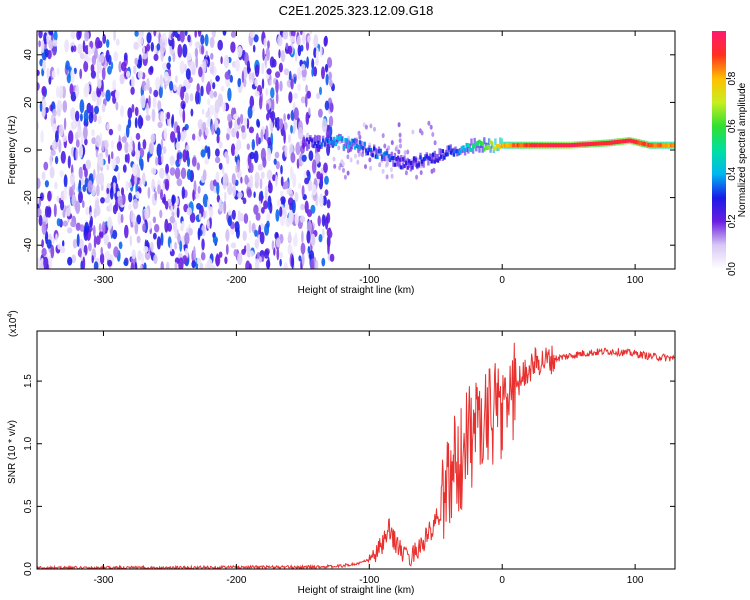 The width and height of the screenshot is (750, 600). I want to click on x-tick-label: -300, so click(103, 580).